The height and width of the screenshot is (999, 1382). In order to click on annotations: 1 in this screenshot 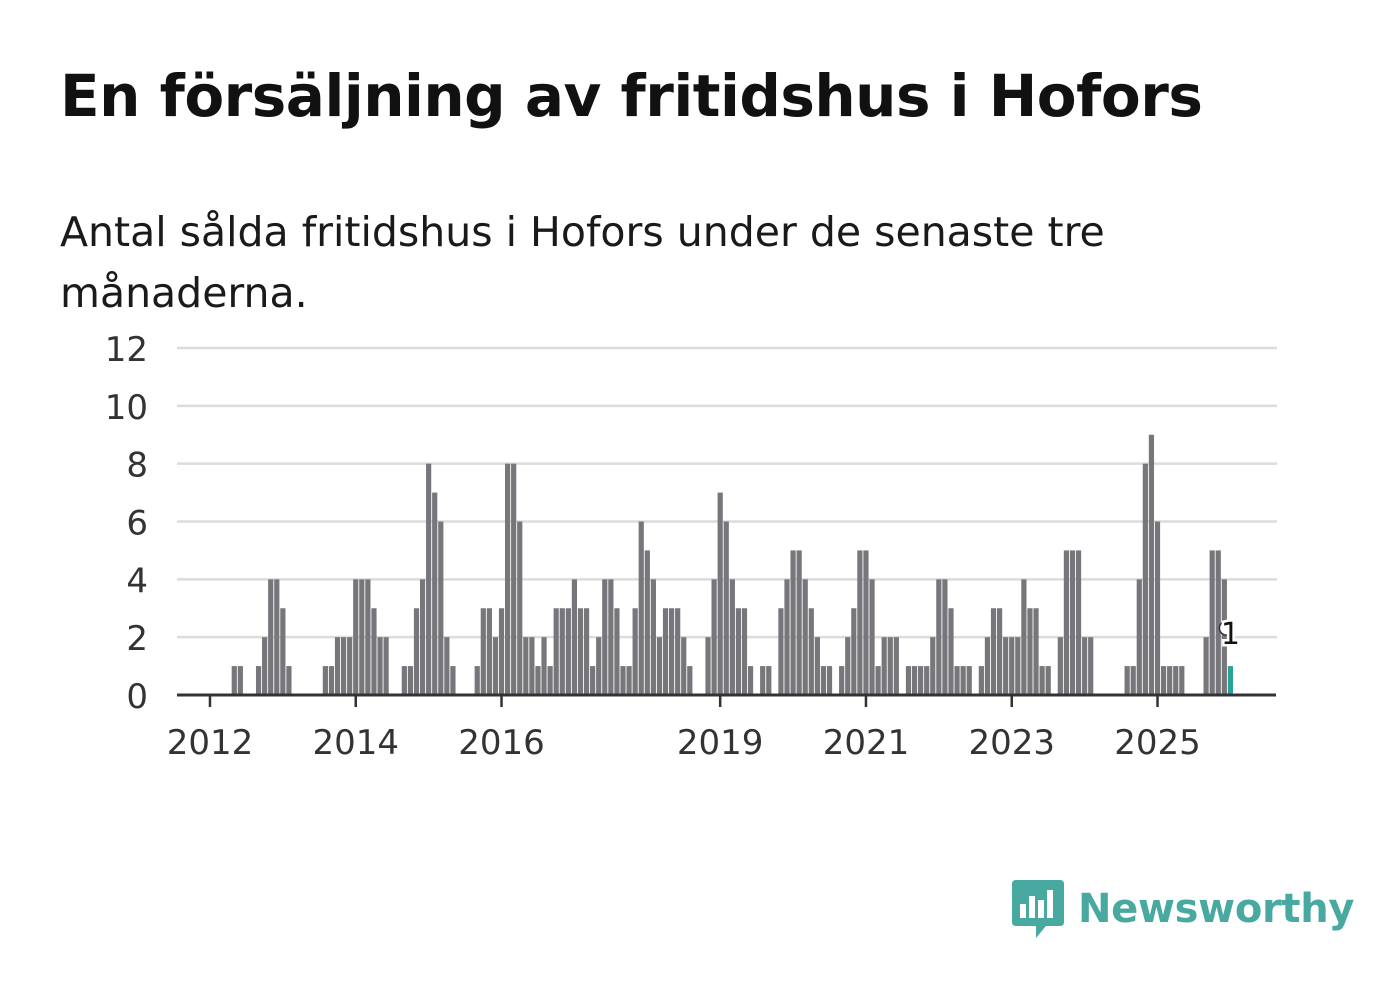, I will do `click(1230, 635)`.